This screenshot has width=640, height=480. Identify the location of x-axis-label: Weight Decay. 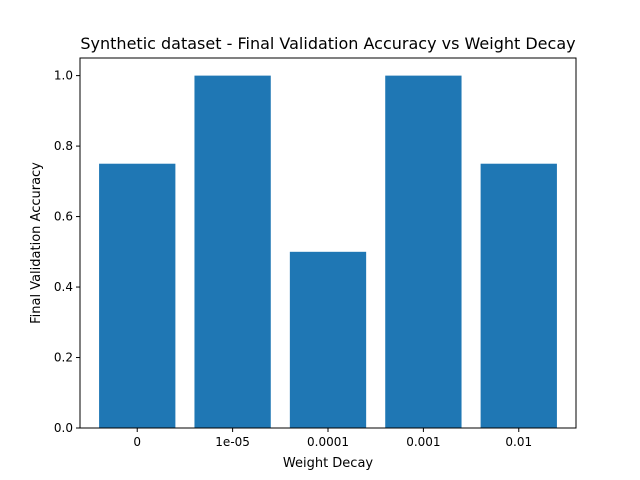
(328, 463).